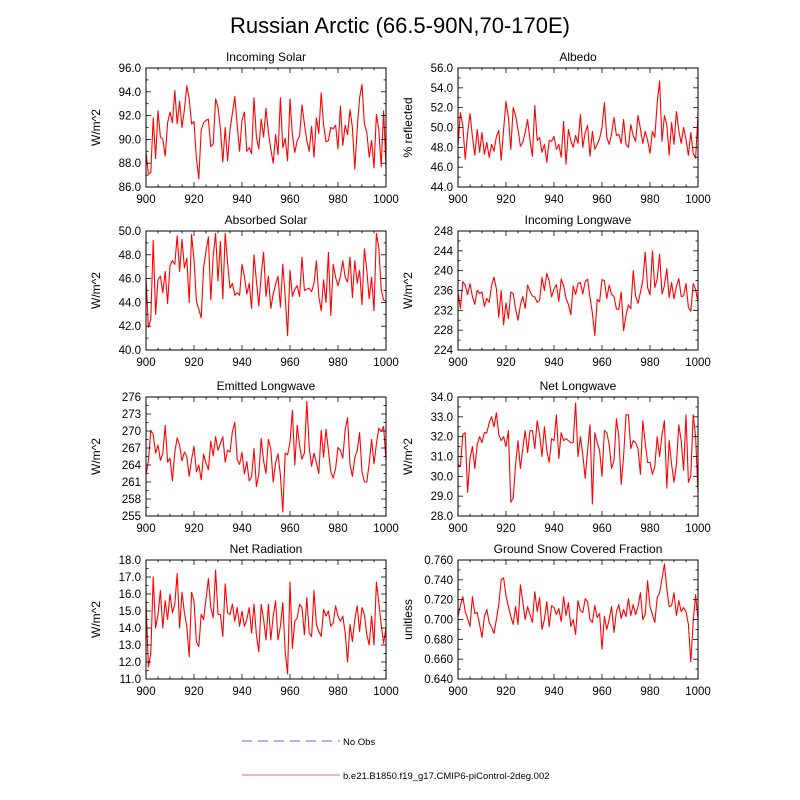 The height and width of the screenshot is (800, 800). Describe the element at coordinates (438, 640) in the screenshot. I see `y-tick-label: 0.680` at that location.